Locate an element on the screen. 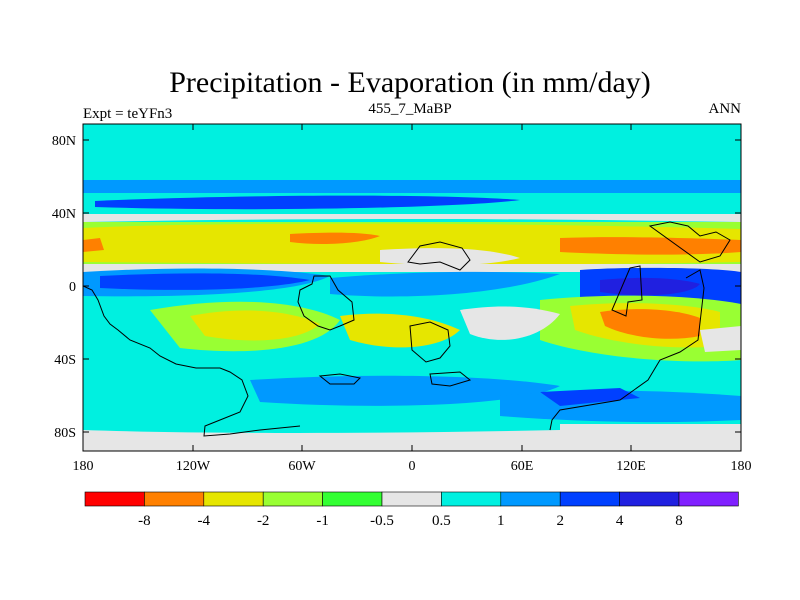 This screenshot has width=800, height=600. band-55n is located at coordinates (412, 186).